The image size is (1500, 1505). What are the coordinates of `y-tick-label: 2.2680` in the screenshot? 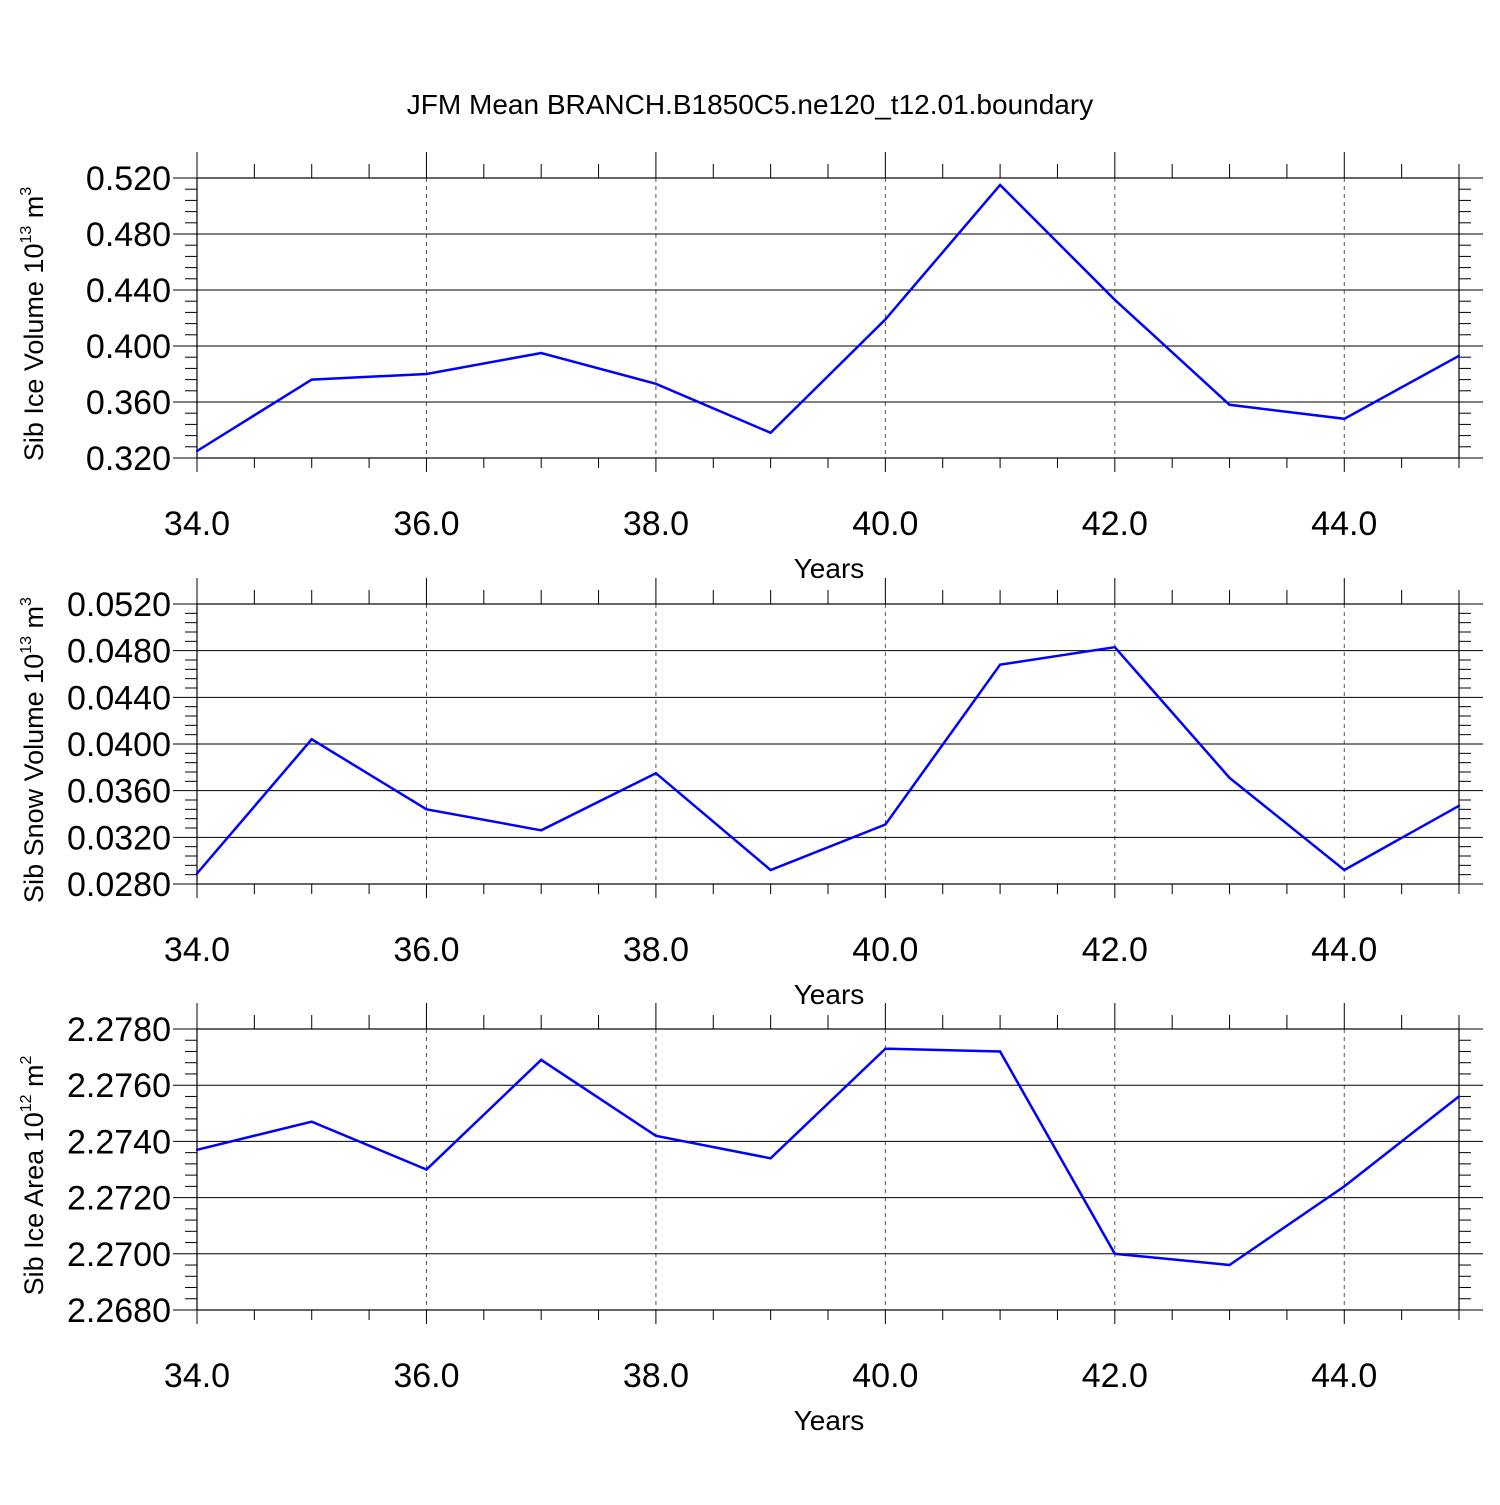 It's located at (119, 1311).